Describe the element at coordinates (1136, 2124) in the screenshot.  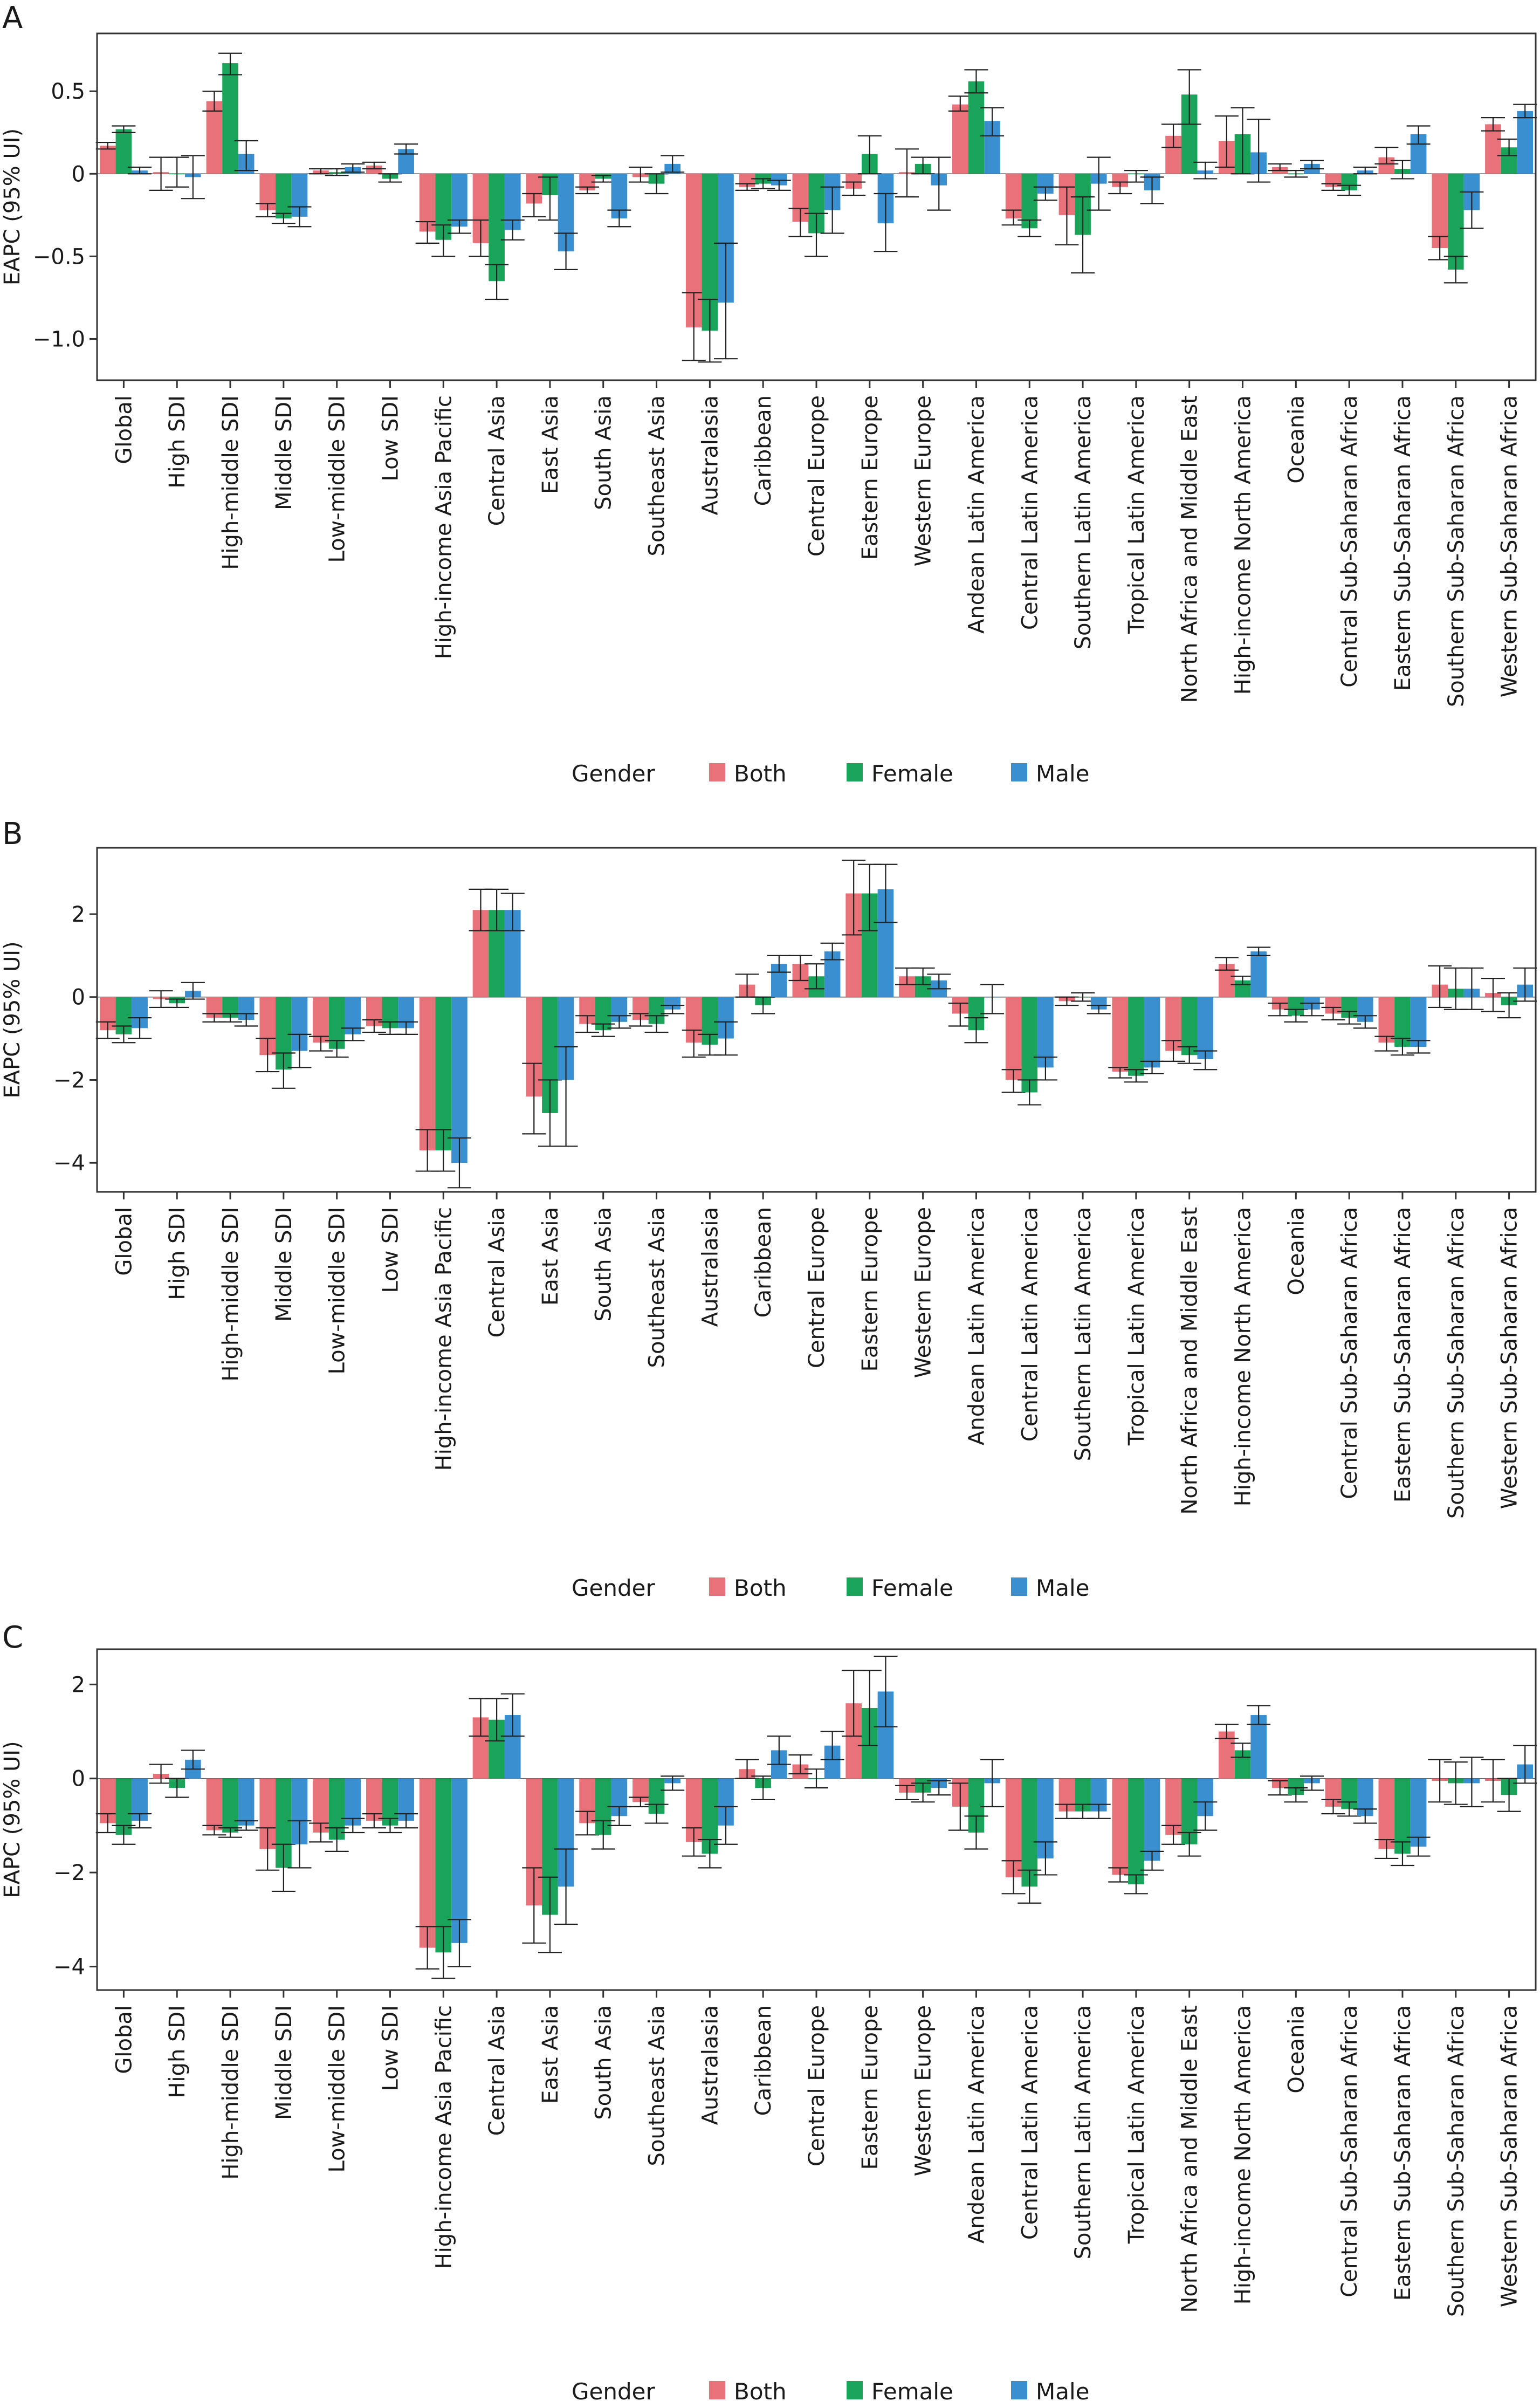
I see `x-tick-label: Tropical Latin America` at that location.